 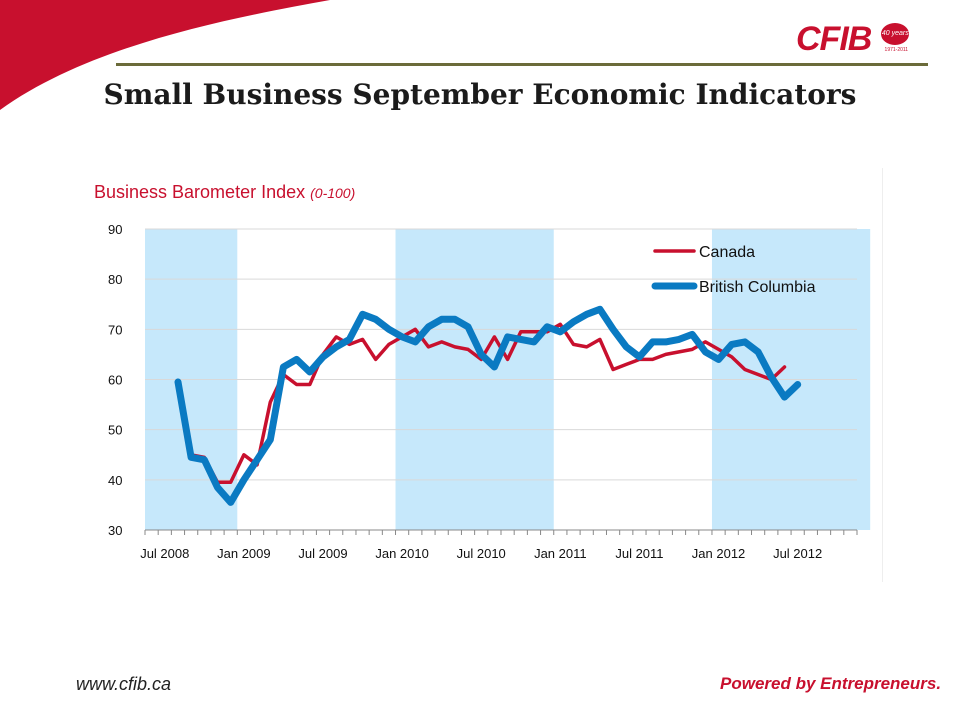 What do you see at coordinates (165, 55) in the screenshot?
I see `corner-swoosh` at bounding box center [165, 55].